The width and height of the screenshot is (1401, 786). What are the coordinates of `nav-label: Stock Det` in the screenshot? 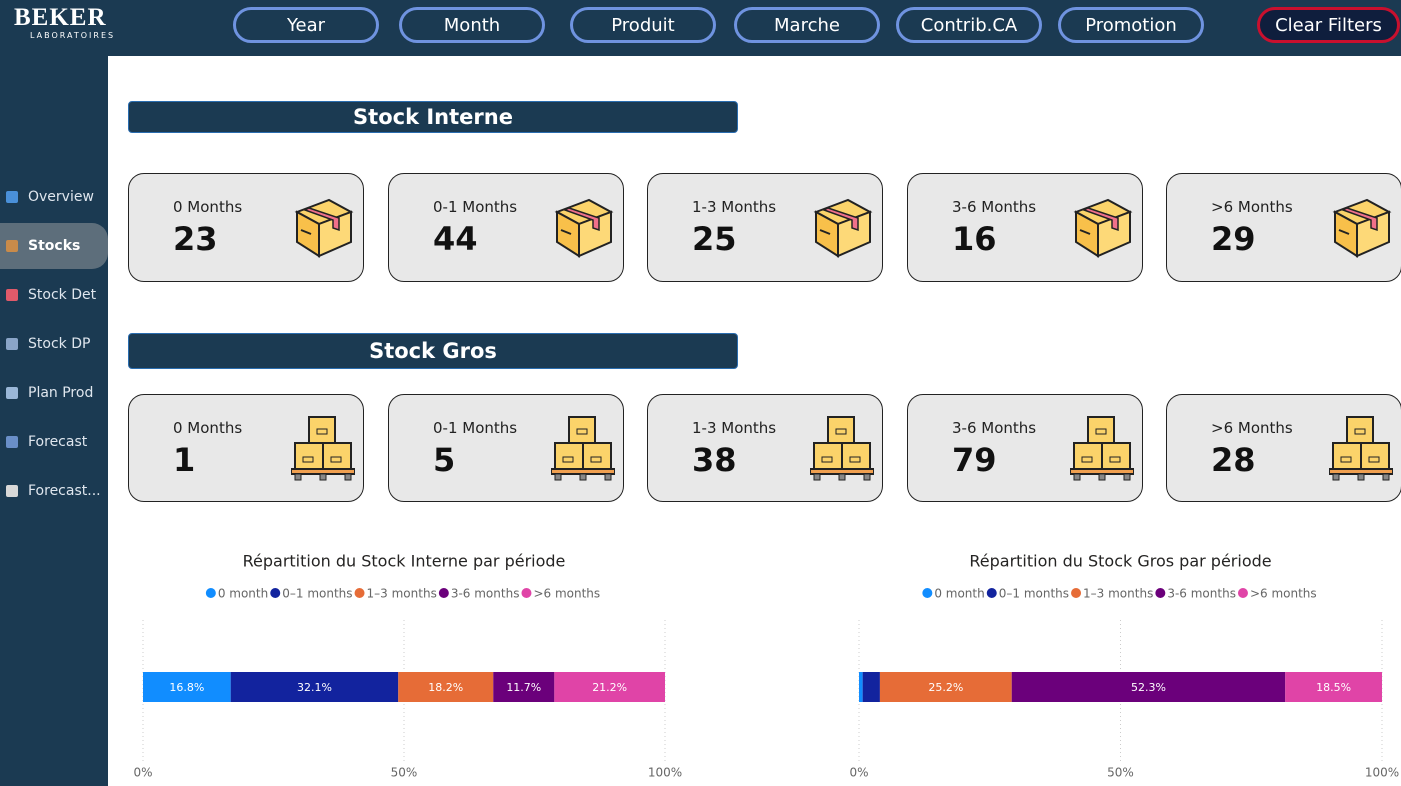 It's located at (62, 295).